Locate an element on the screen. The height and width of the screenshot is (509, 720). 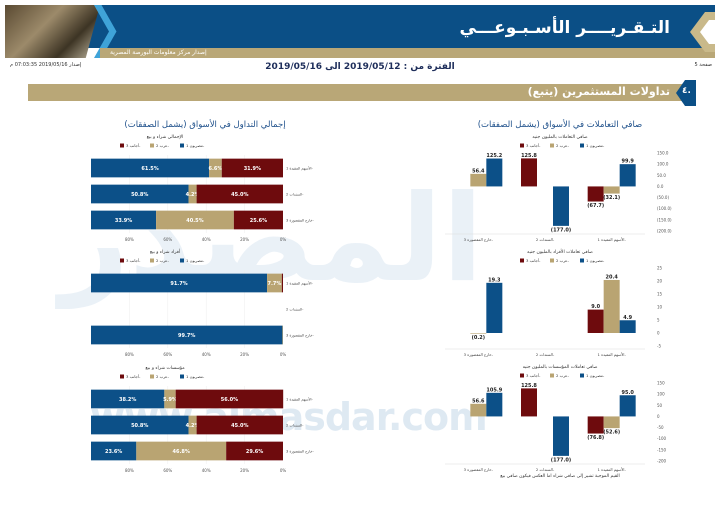
data-label: 5.9% is located at coordinates (170, 400).